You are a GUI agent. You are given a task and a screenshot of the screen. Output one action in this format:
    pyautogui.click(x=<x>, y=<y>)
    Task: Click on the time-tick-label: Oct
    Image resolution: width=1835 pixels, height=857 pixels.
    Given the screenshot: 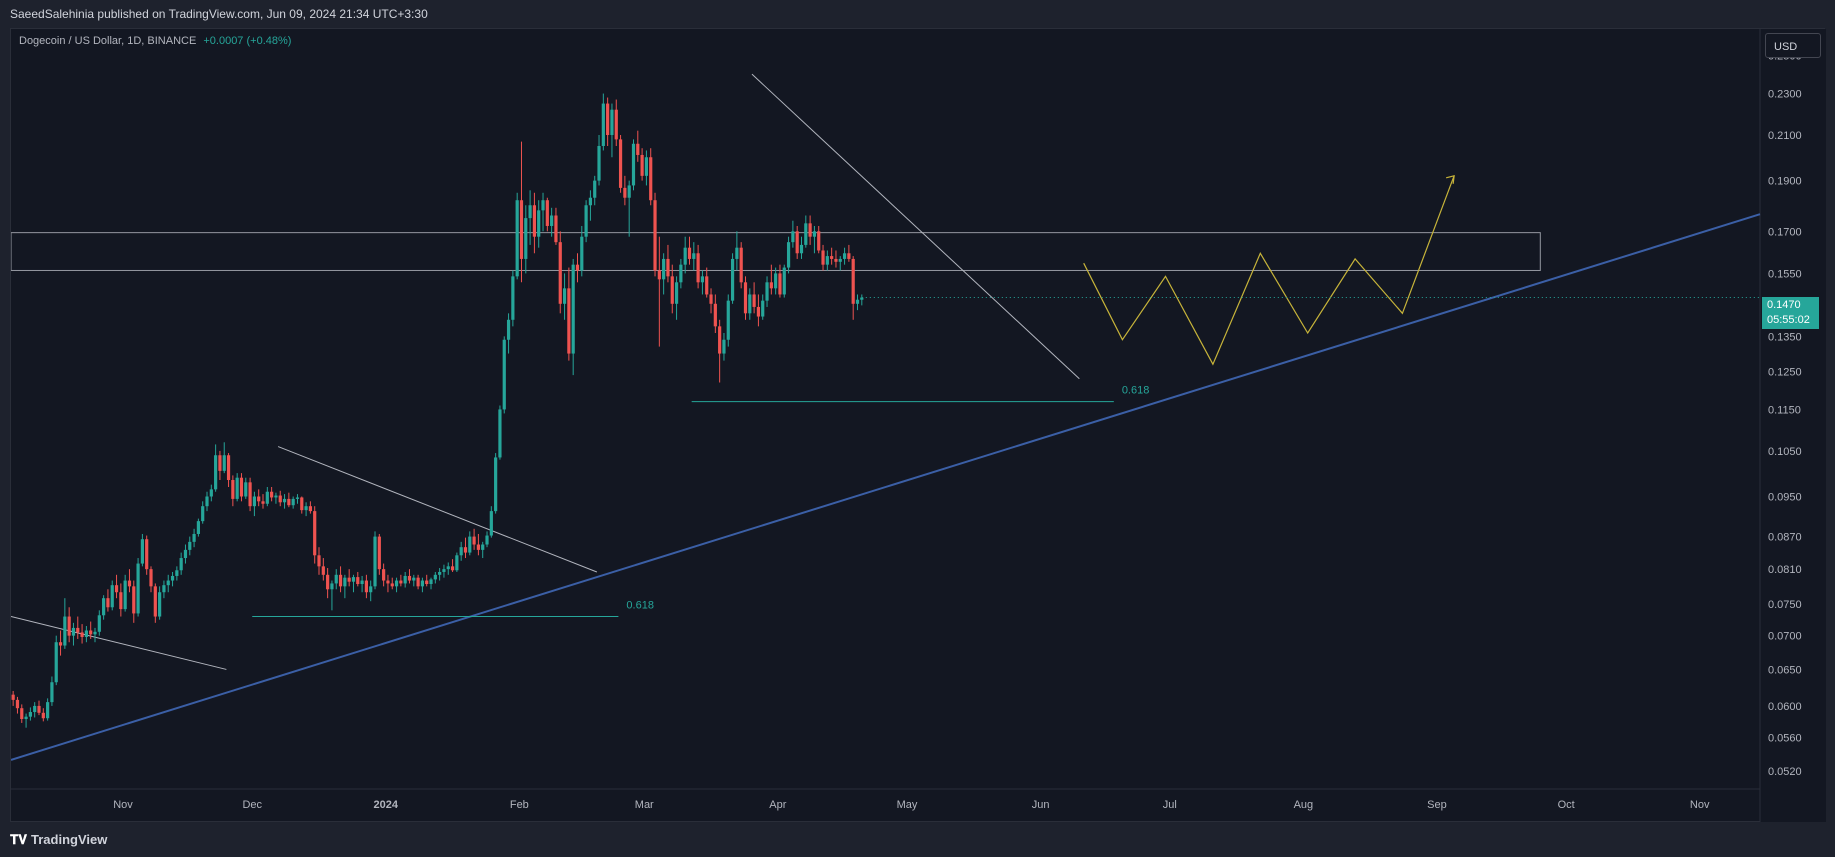 What is the action you would take?
    pyautogui.click(x=1566, y=805)
    